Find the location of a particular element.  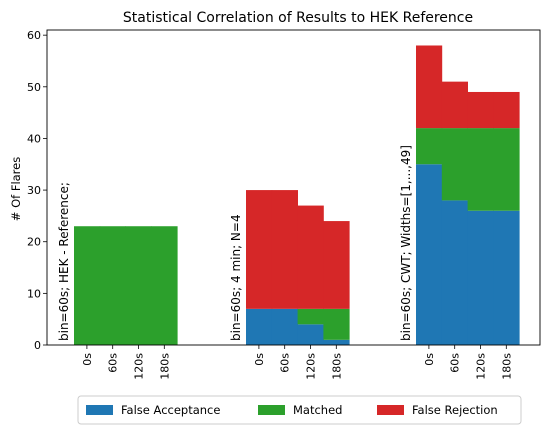

group-label: bin=60s; CWT; Widths=[1,...,49] is located at coordinates (406, 243).